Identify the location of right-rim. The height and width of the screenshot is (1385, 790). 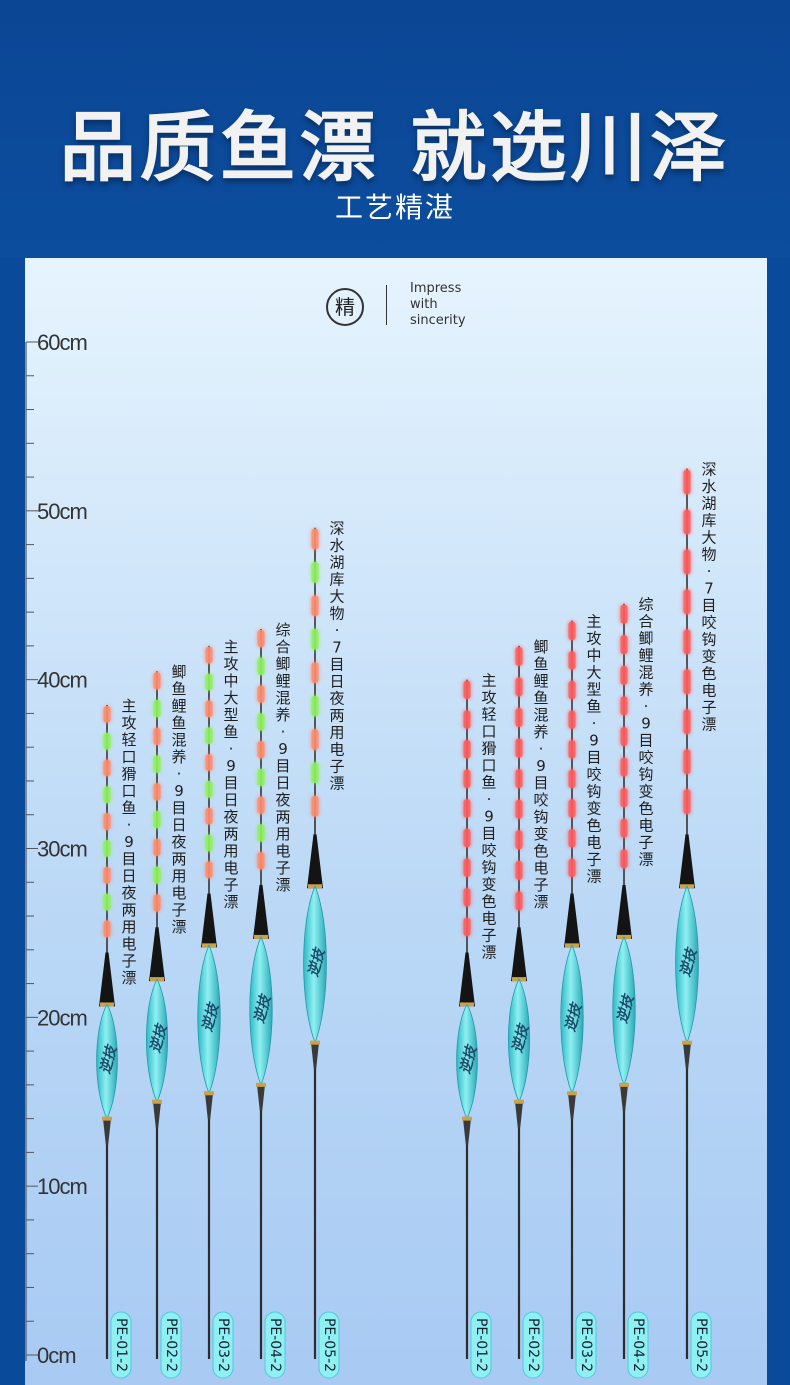
(778, 821).